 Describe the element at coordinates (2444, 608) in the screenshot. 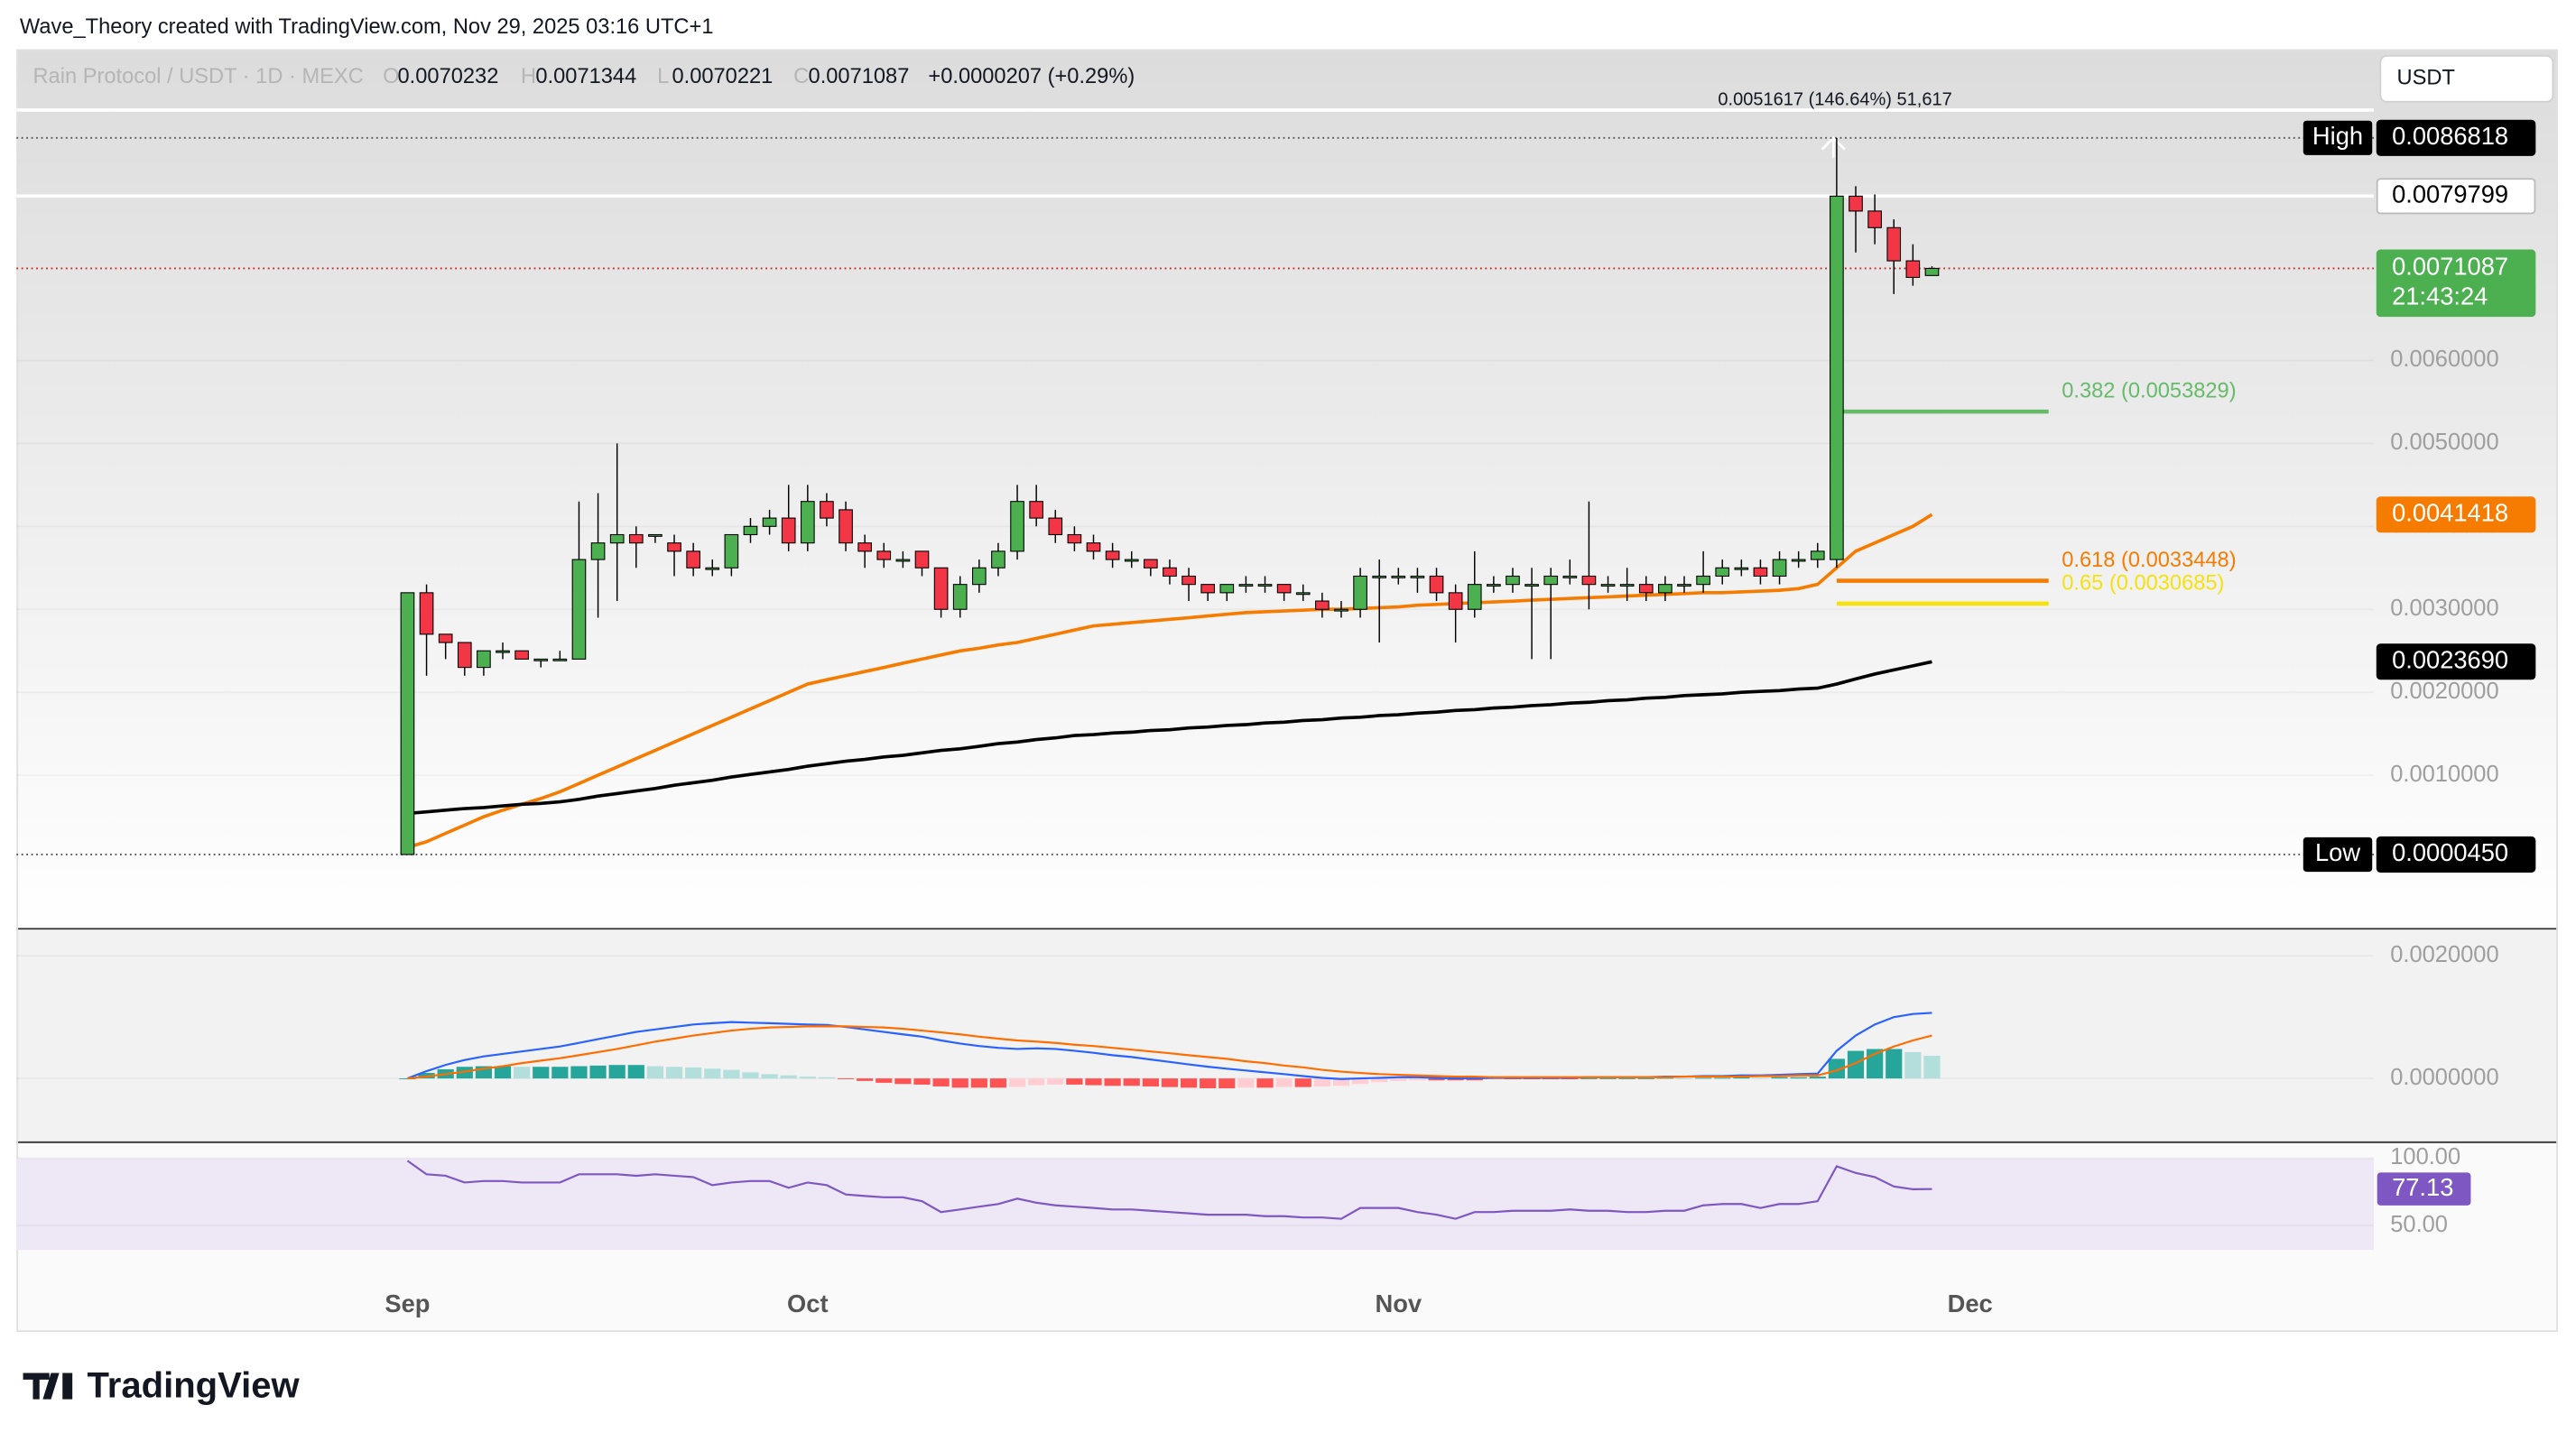

I see `y-tick-label: 0.0030000` at that location.